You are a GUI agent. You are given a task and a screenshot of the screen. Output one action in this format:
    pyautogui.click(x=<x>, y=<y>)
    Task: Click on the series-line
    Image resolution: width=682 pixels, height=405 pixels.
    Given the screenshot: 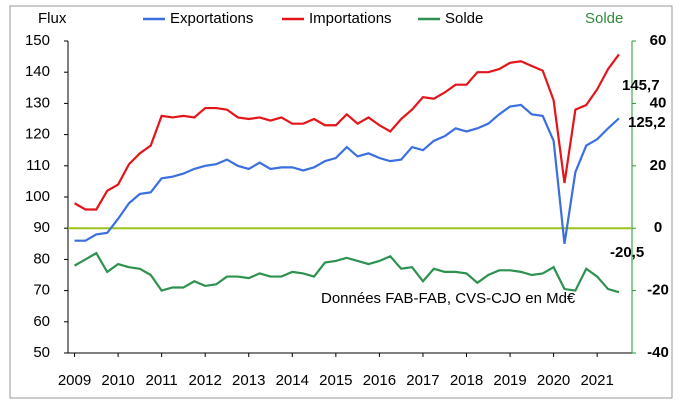 What is the action you would take?
    pyautogui.click(x=346, y=272)
    